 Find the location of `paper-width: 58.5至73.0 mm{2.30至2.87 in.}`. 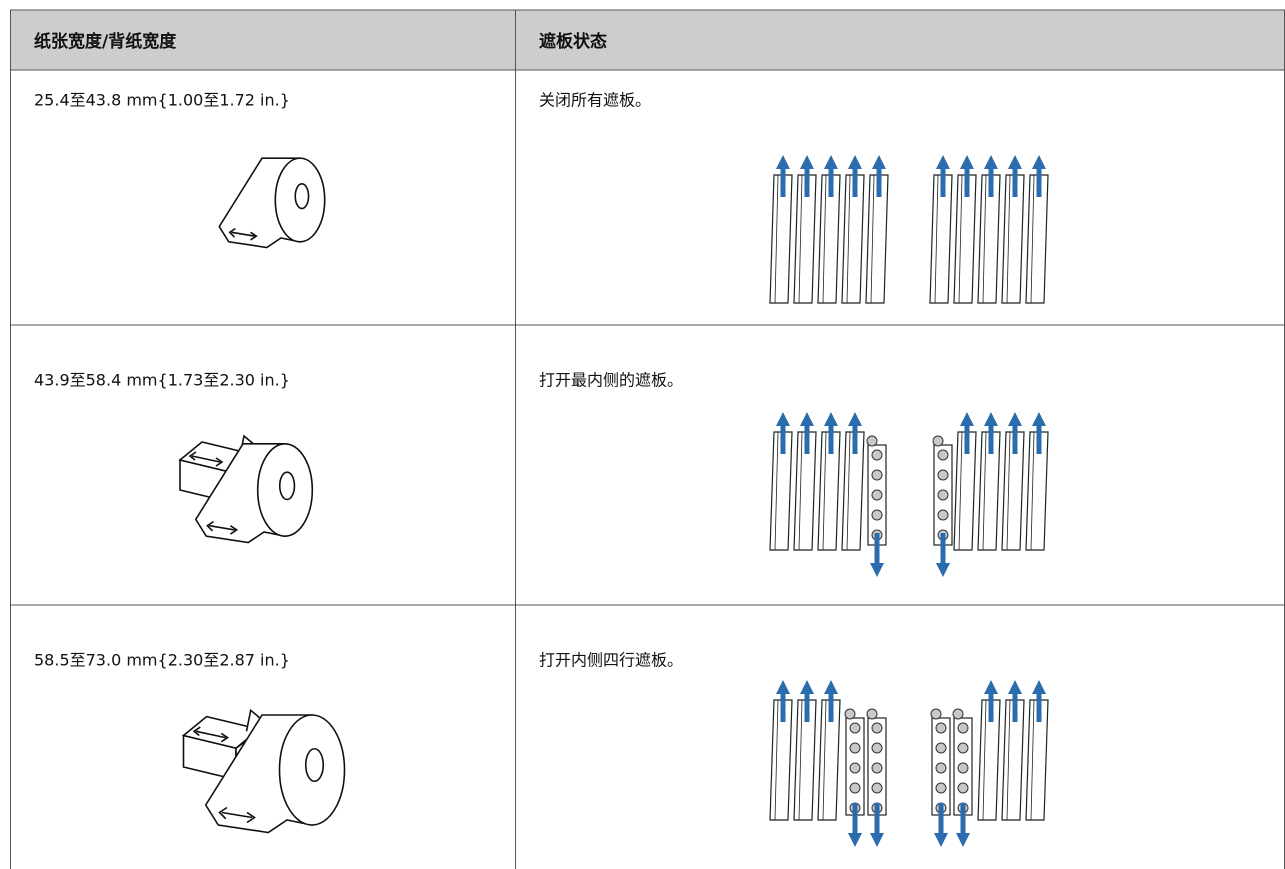

paper-width: 58.5至73.0 mm{2.30至2.87 in.} is located at coordinates (162, 660).